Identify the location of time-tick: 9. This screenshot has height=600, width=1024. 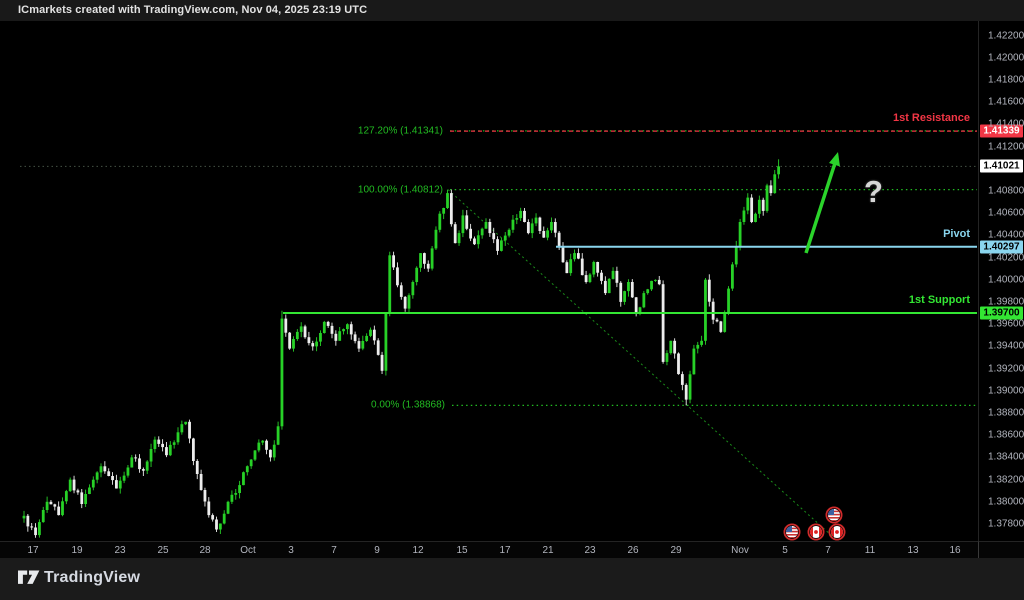
(377, 550).